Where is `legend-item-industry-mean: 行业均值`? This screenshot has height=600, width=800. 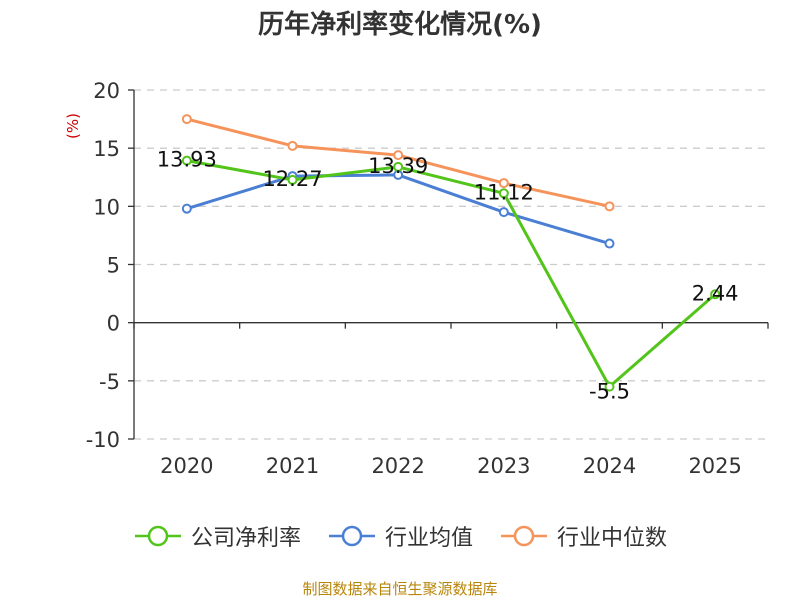 legend-item-industry-mean: 行业均值 is located at coordinates (400, 536).